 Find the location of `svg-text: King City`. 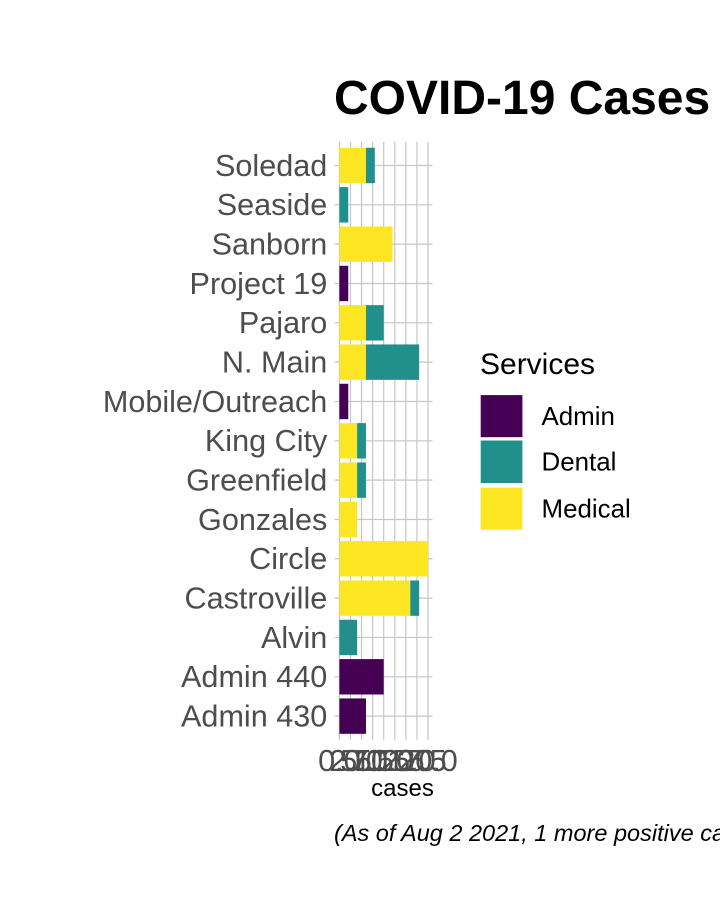

svg-text: King City is located at coordinates (266, 441).